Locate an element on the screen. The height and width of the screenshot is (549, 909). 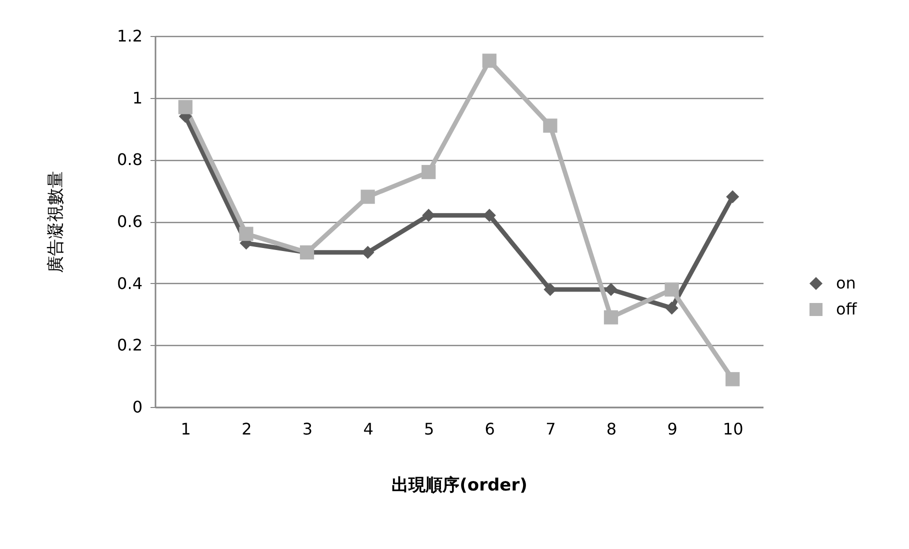
x-tick-label: 10 is located at coordinates (733, 429).